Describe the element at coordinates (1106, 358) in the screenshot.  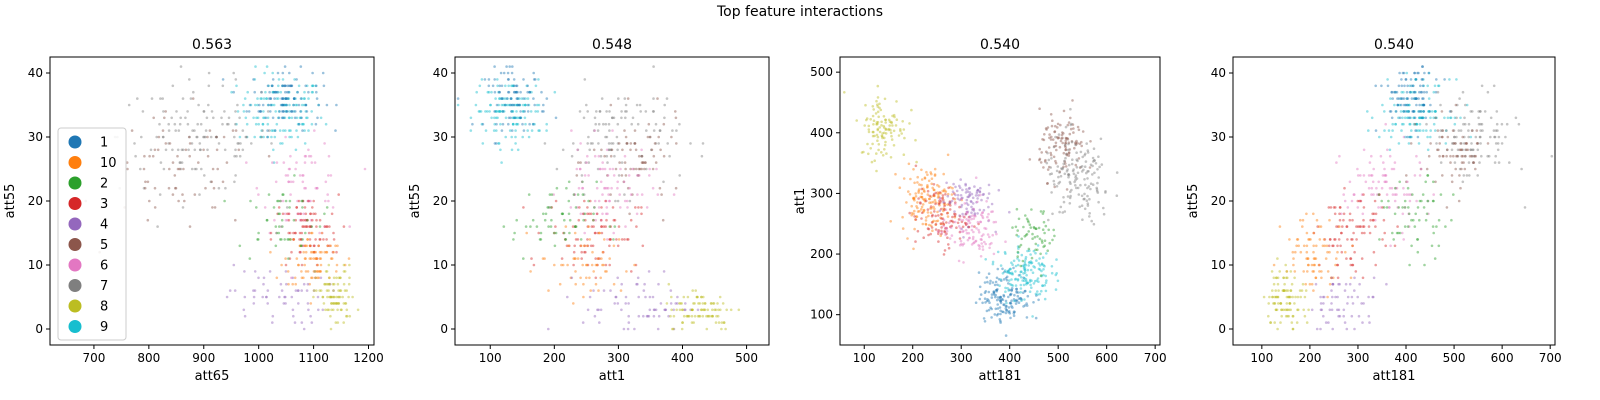
I see `x-tick-label: 600` at that location.